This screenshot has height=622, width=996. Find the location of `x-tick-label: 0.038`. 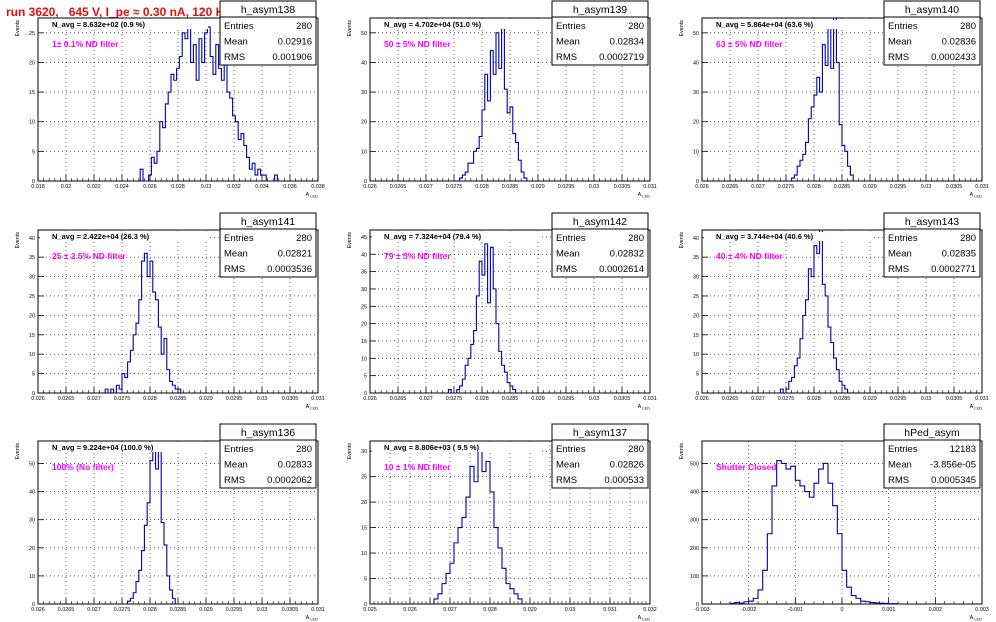

x-tick-label: 0.038 is located at coordinates (318, 187).